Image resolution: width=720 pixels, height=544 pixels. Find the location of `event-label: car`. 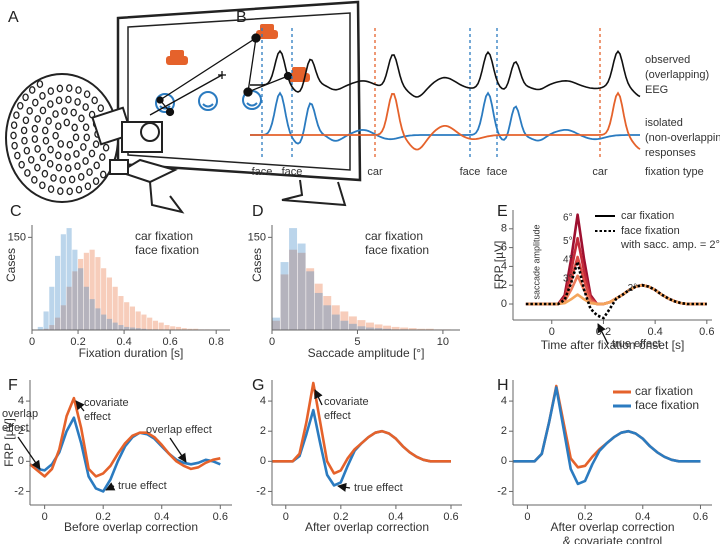

event-label: car is located at coordinates (600, 172).